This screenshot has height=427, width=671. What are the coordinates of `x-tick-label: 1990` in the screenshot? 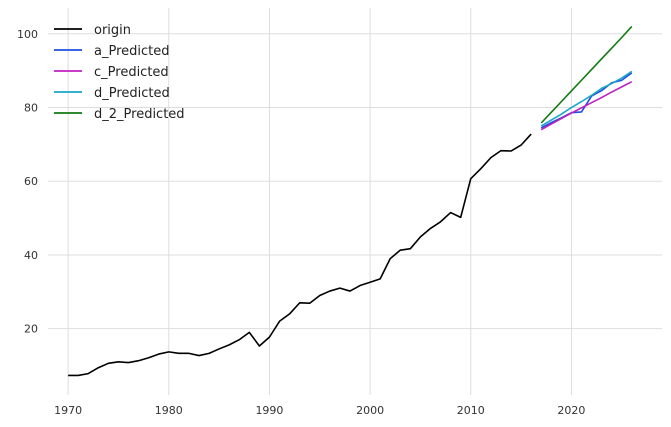 It's located at (269, 410).